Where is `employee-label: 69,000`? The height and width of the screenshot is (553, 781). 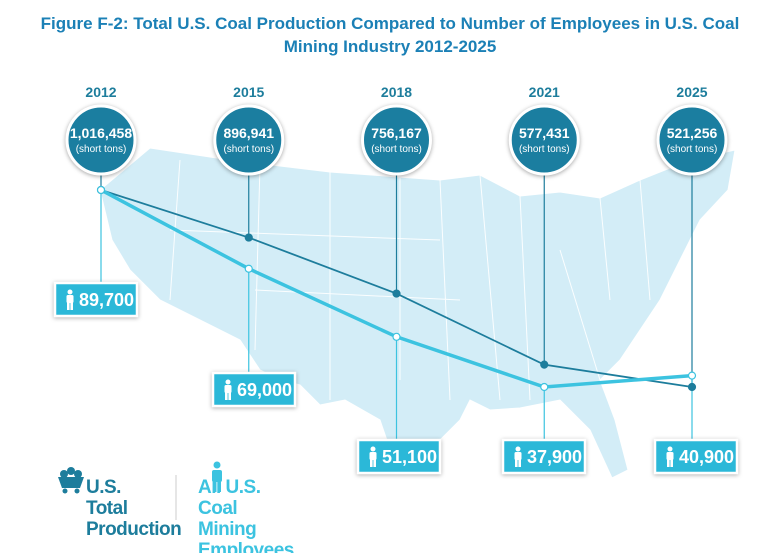
employee-label: 69,000 is located at coordinates (264, 390).